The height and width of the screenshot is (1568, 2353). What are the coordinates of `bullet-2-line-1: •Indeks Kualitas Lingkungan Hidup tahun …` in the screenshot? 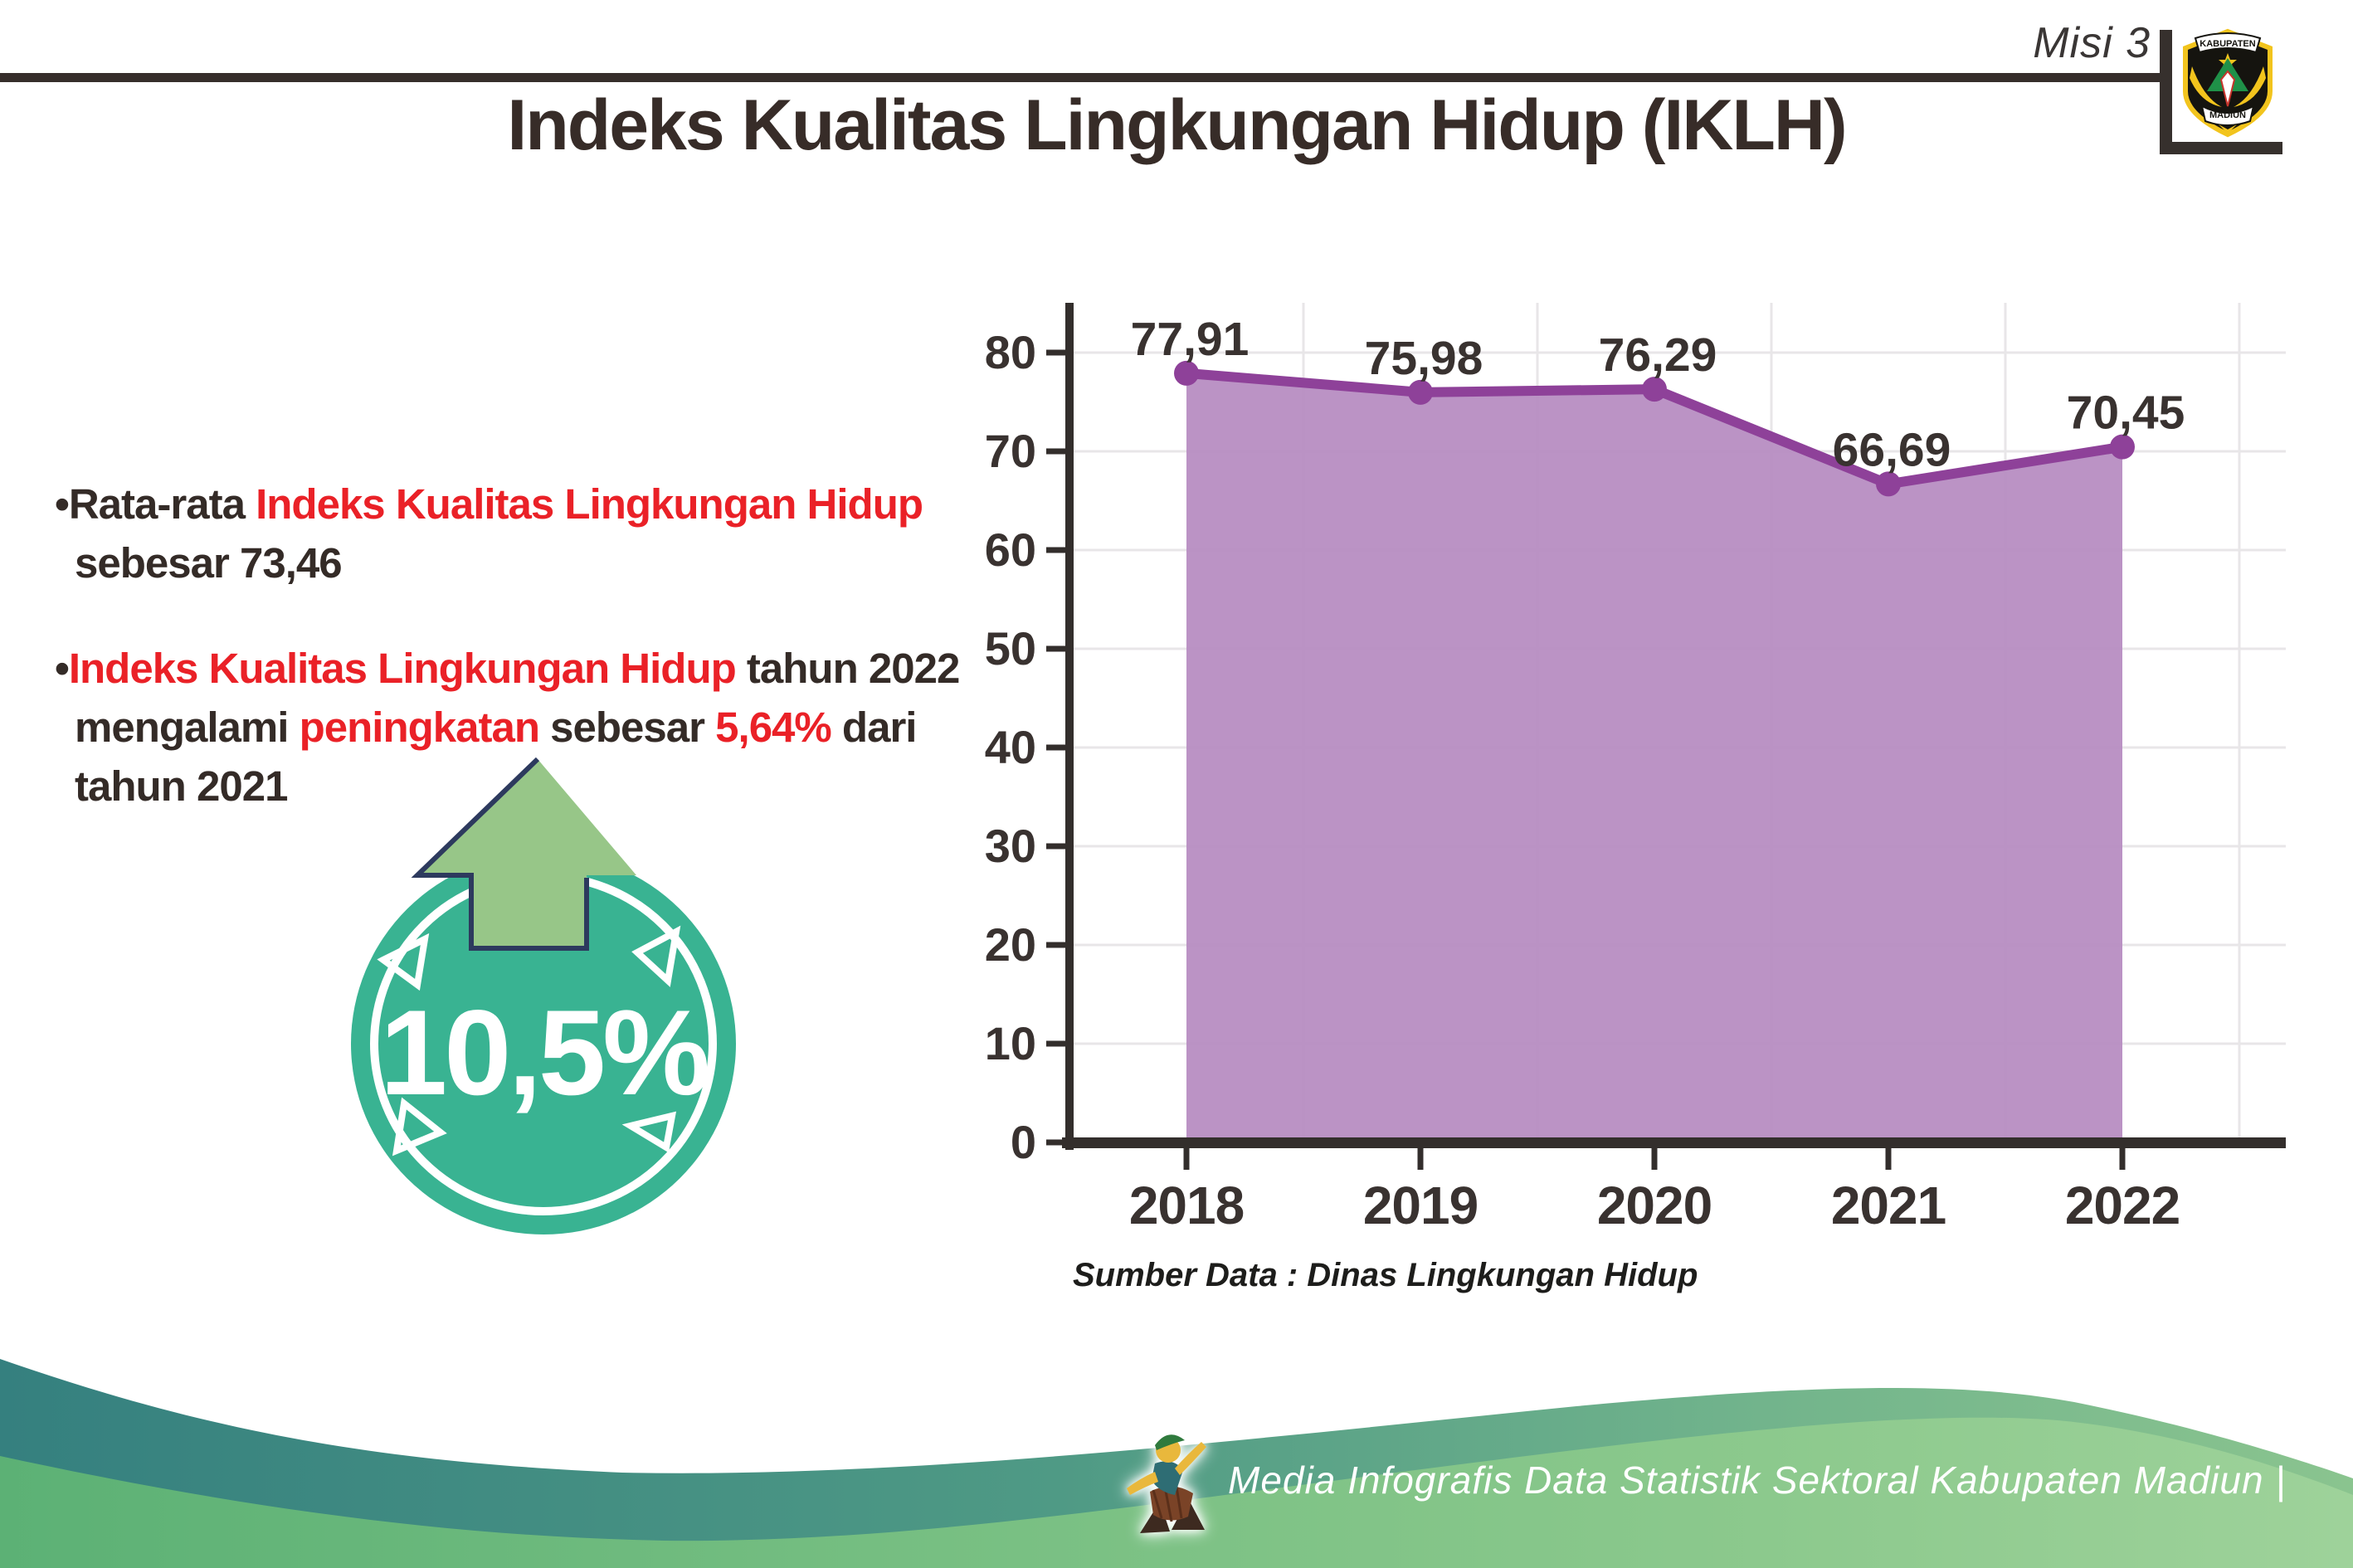 It's located at (523, 668).